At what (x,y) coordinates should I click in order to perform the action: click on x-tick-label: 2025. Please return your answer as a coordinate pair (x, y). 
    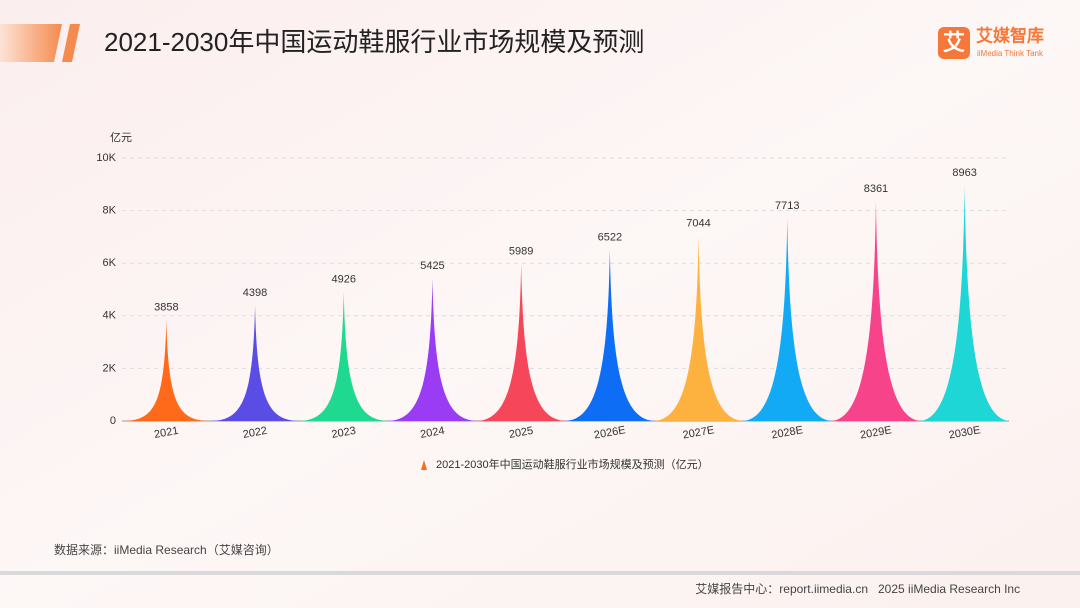
    Looking at the image, I should click on (521, 433).